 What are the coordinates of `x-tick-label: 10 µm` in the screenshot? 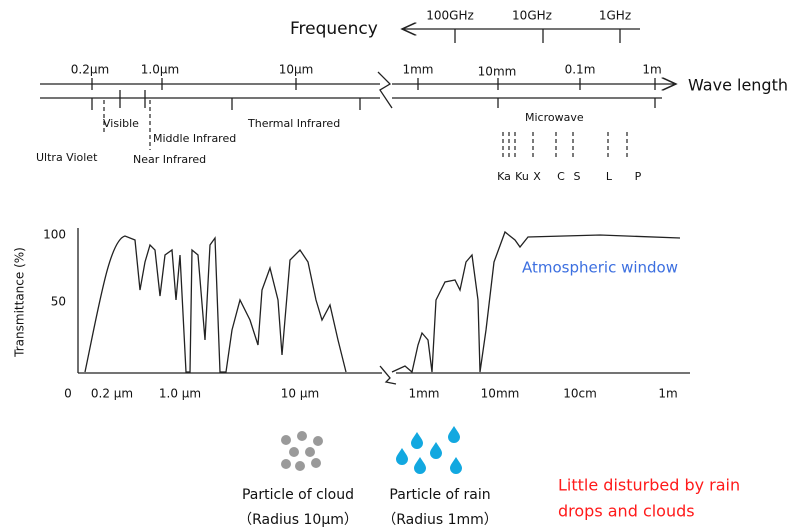 It's located at (300, 394).